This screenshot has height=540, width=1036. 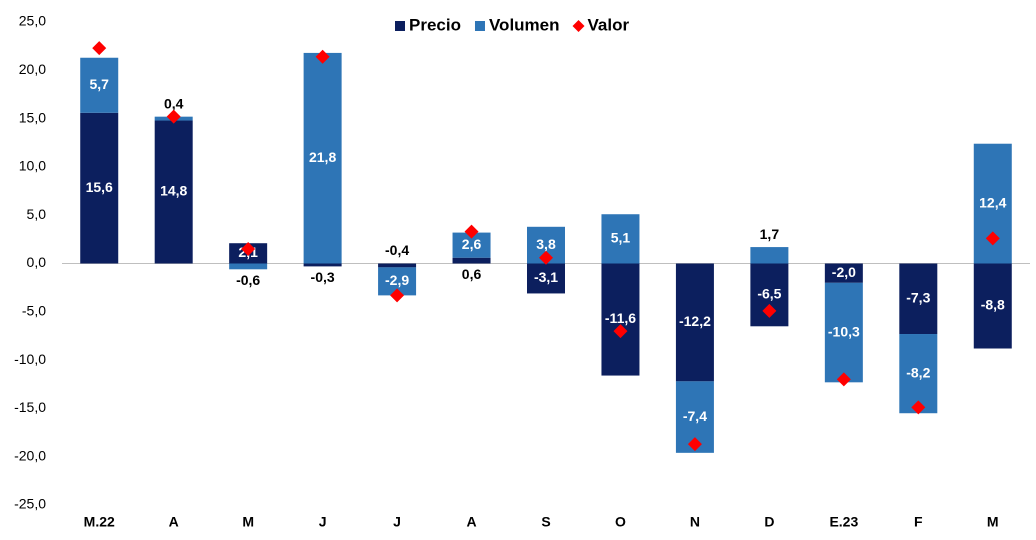 What do you see at coordinates (37, 262) in the screenshot?
I see `y-tick-label: 0,0` at bounding box center [37, 262].